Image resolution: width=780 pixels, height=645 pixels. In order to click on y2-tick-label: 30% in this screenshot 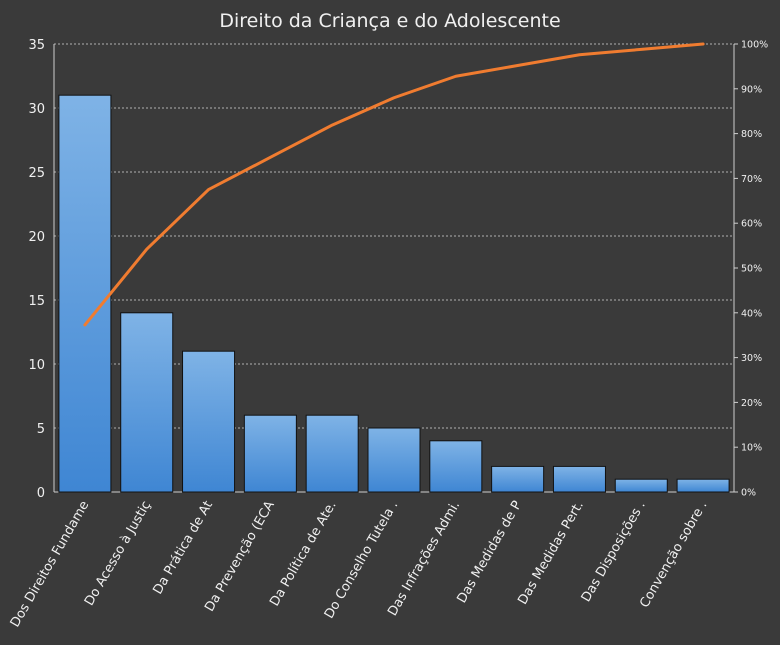, I will do `click(751, 358)`.